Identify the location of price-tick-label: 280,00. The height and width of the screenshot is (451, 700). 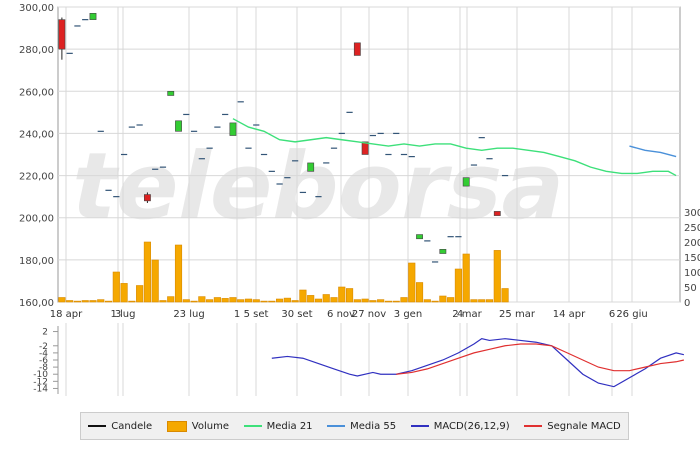
(36, 50).